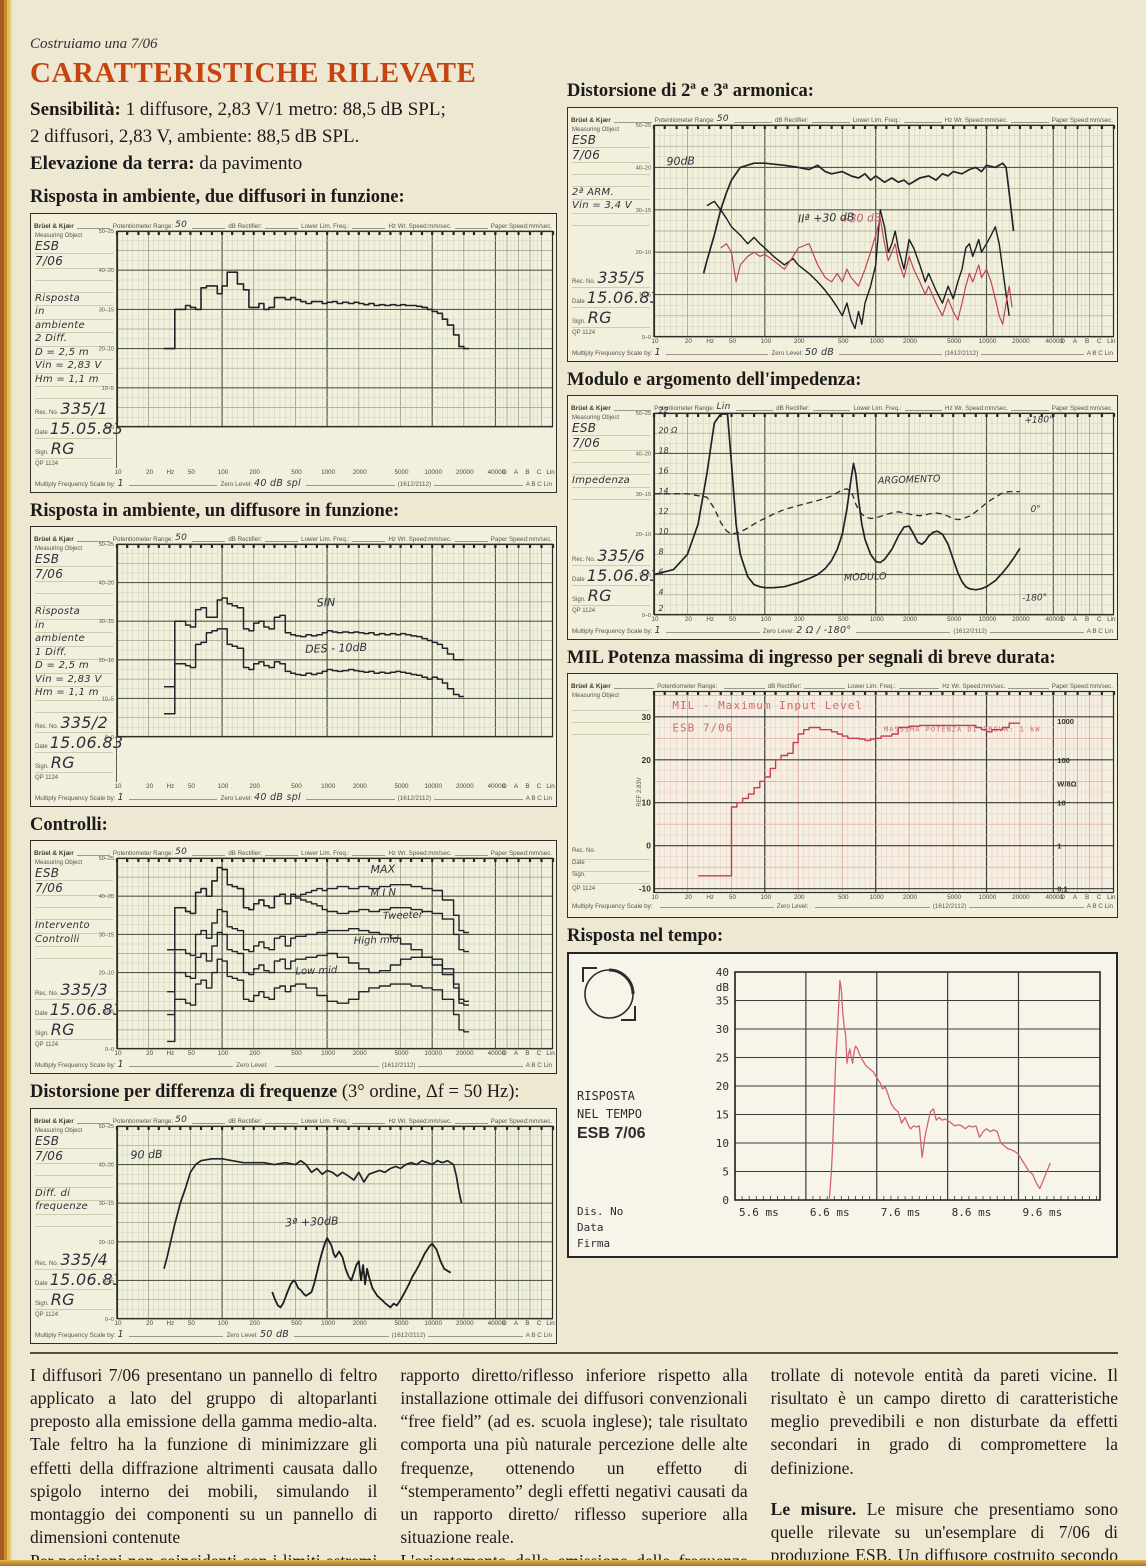  Describe the element at coordinates (1065, 721) in the screenshot. I see `right-axis-label: 1000` at that location.